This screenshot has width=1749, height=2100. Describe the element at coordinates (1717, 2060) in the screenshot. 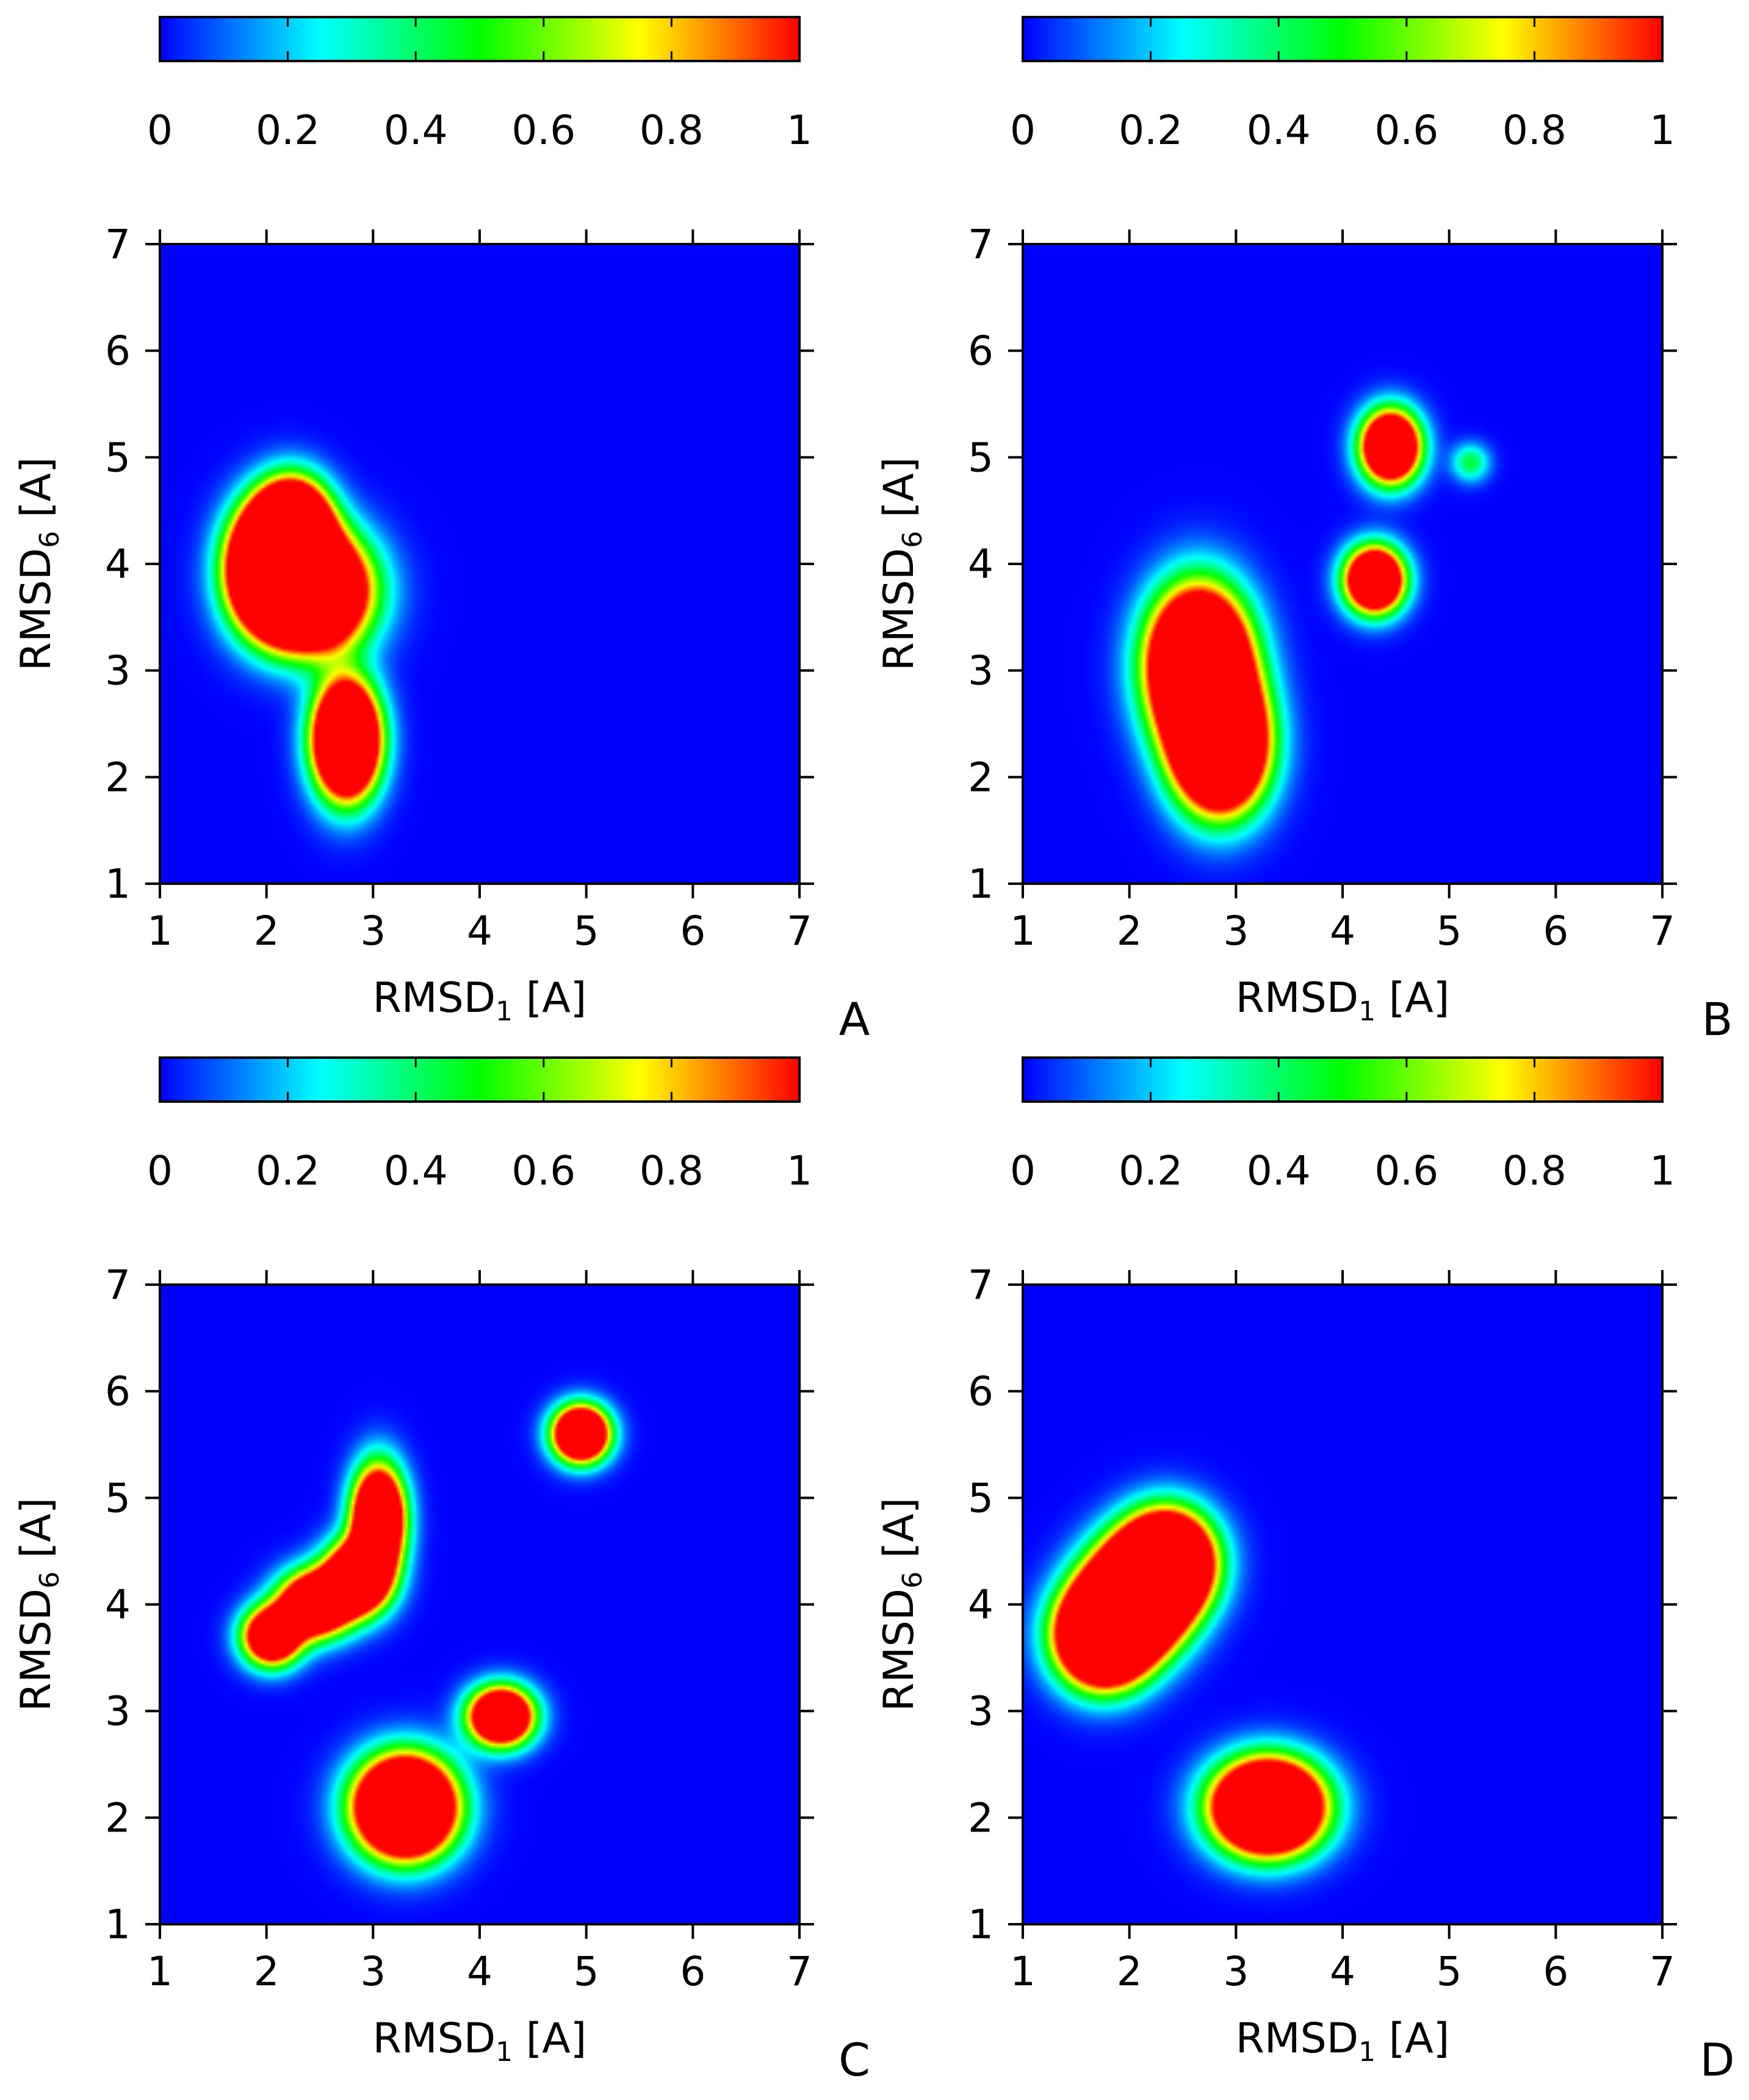

I see `panel-label: D` at that location.